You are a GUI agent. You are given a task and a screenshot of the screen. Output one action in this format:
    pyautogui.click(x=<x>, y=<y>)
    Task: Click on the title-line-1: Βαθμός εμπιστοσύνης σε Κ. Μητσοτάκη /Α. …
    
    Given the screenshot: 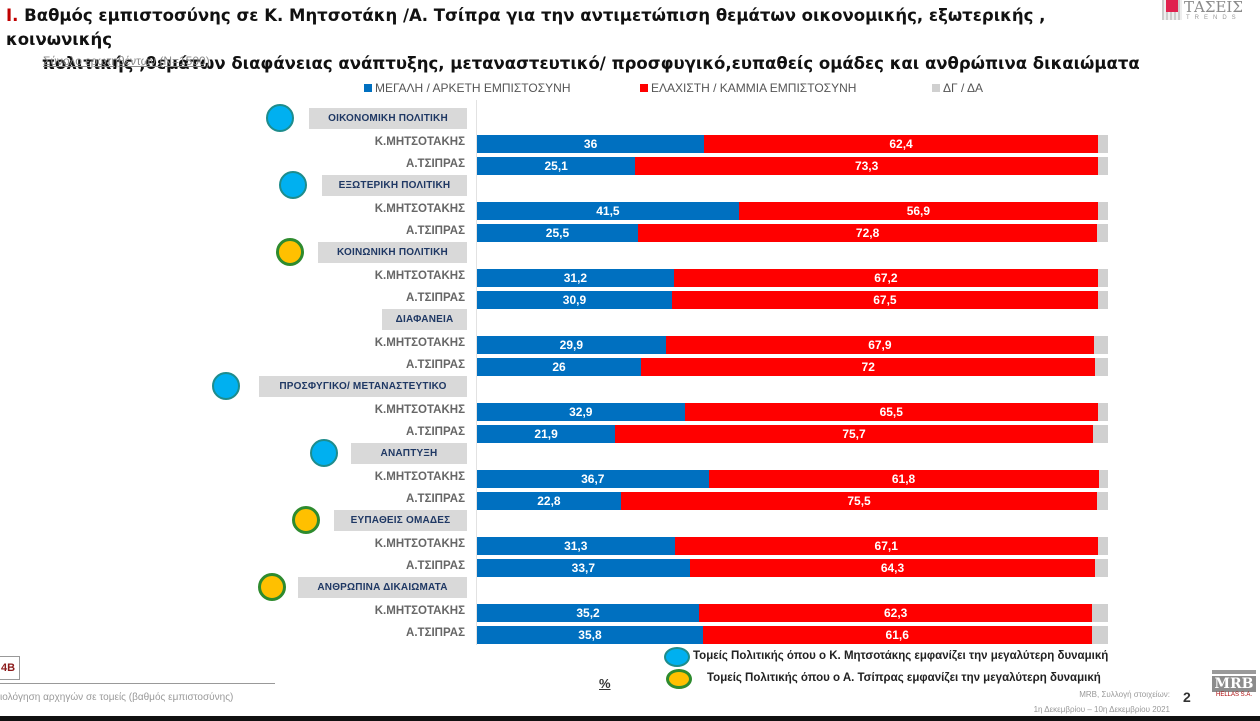 What is the action you would take?
    pyautogui.click(x=526, y=27)
    